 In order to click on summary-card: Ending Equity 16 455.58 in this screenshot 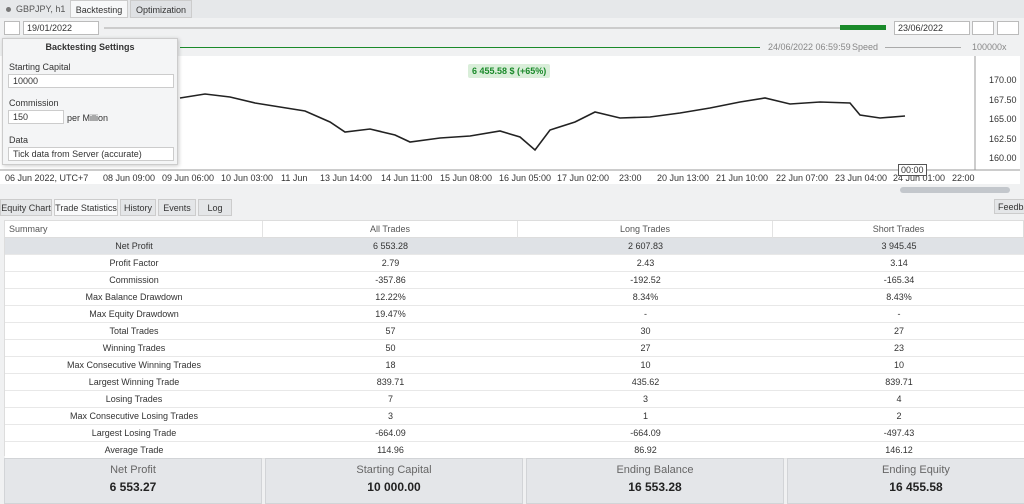, I will do `click(905, 481)`.